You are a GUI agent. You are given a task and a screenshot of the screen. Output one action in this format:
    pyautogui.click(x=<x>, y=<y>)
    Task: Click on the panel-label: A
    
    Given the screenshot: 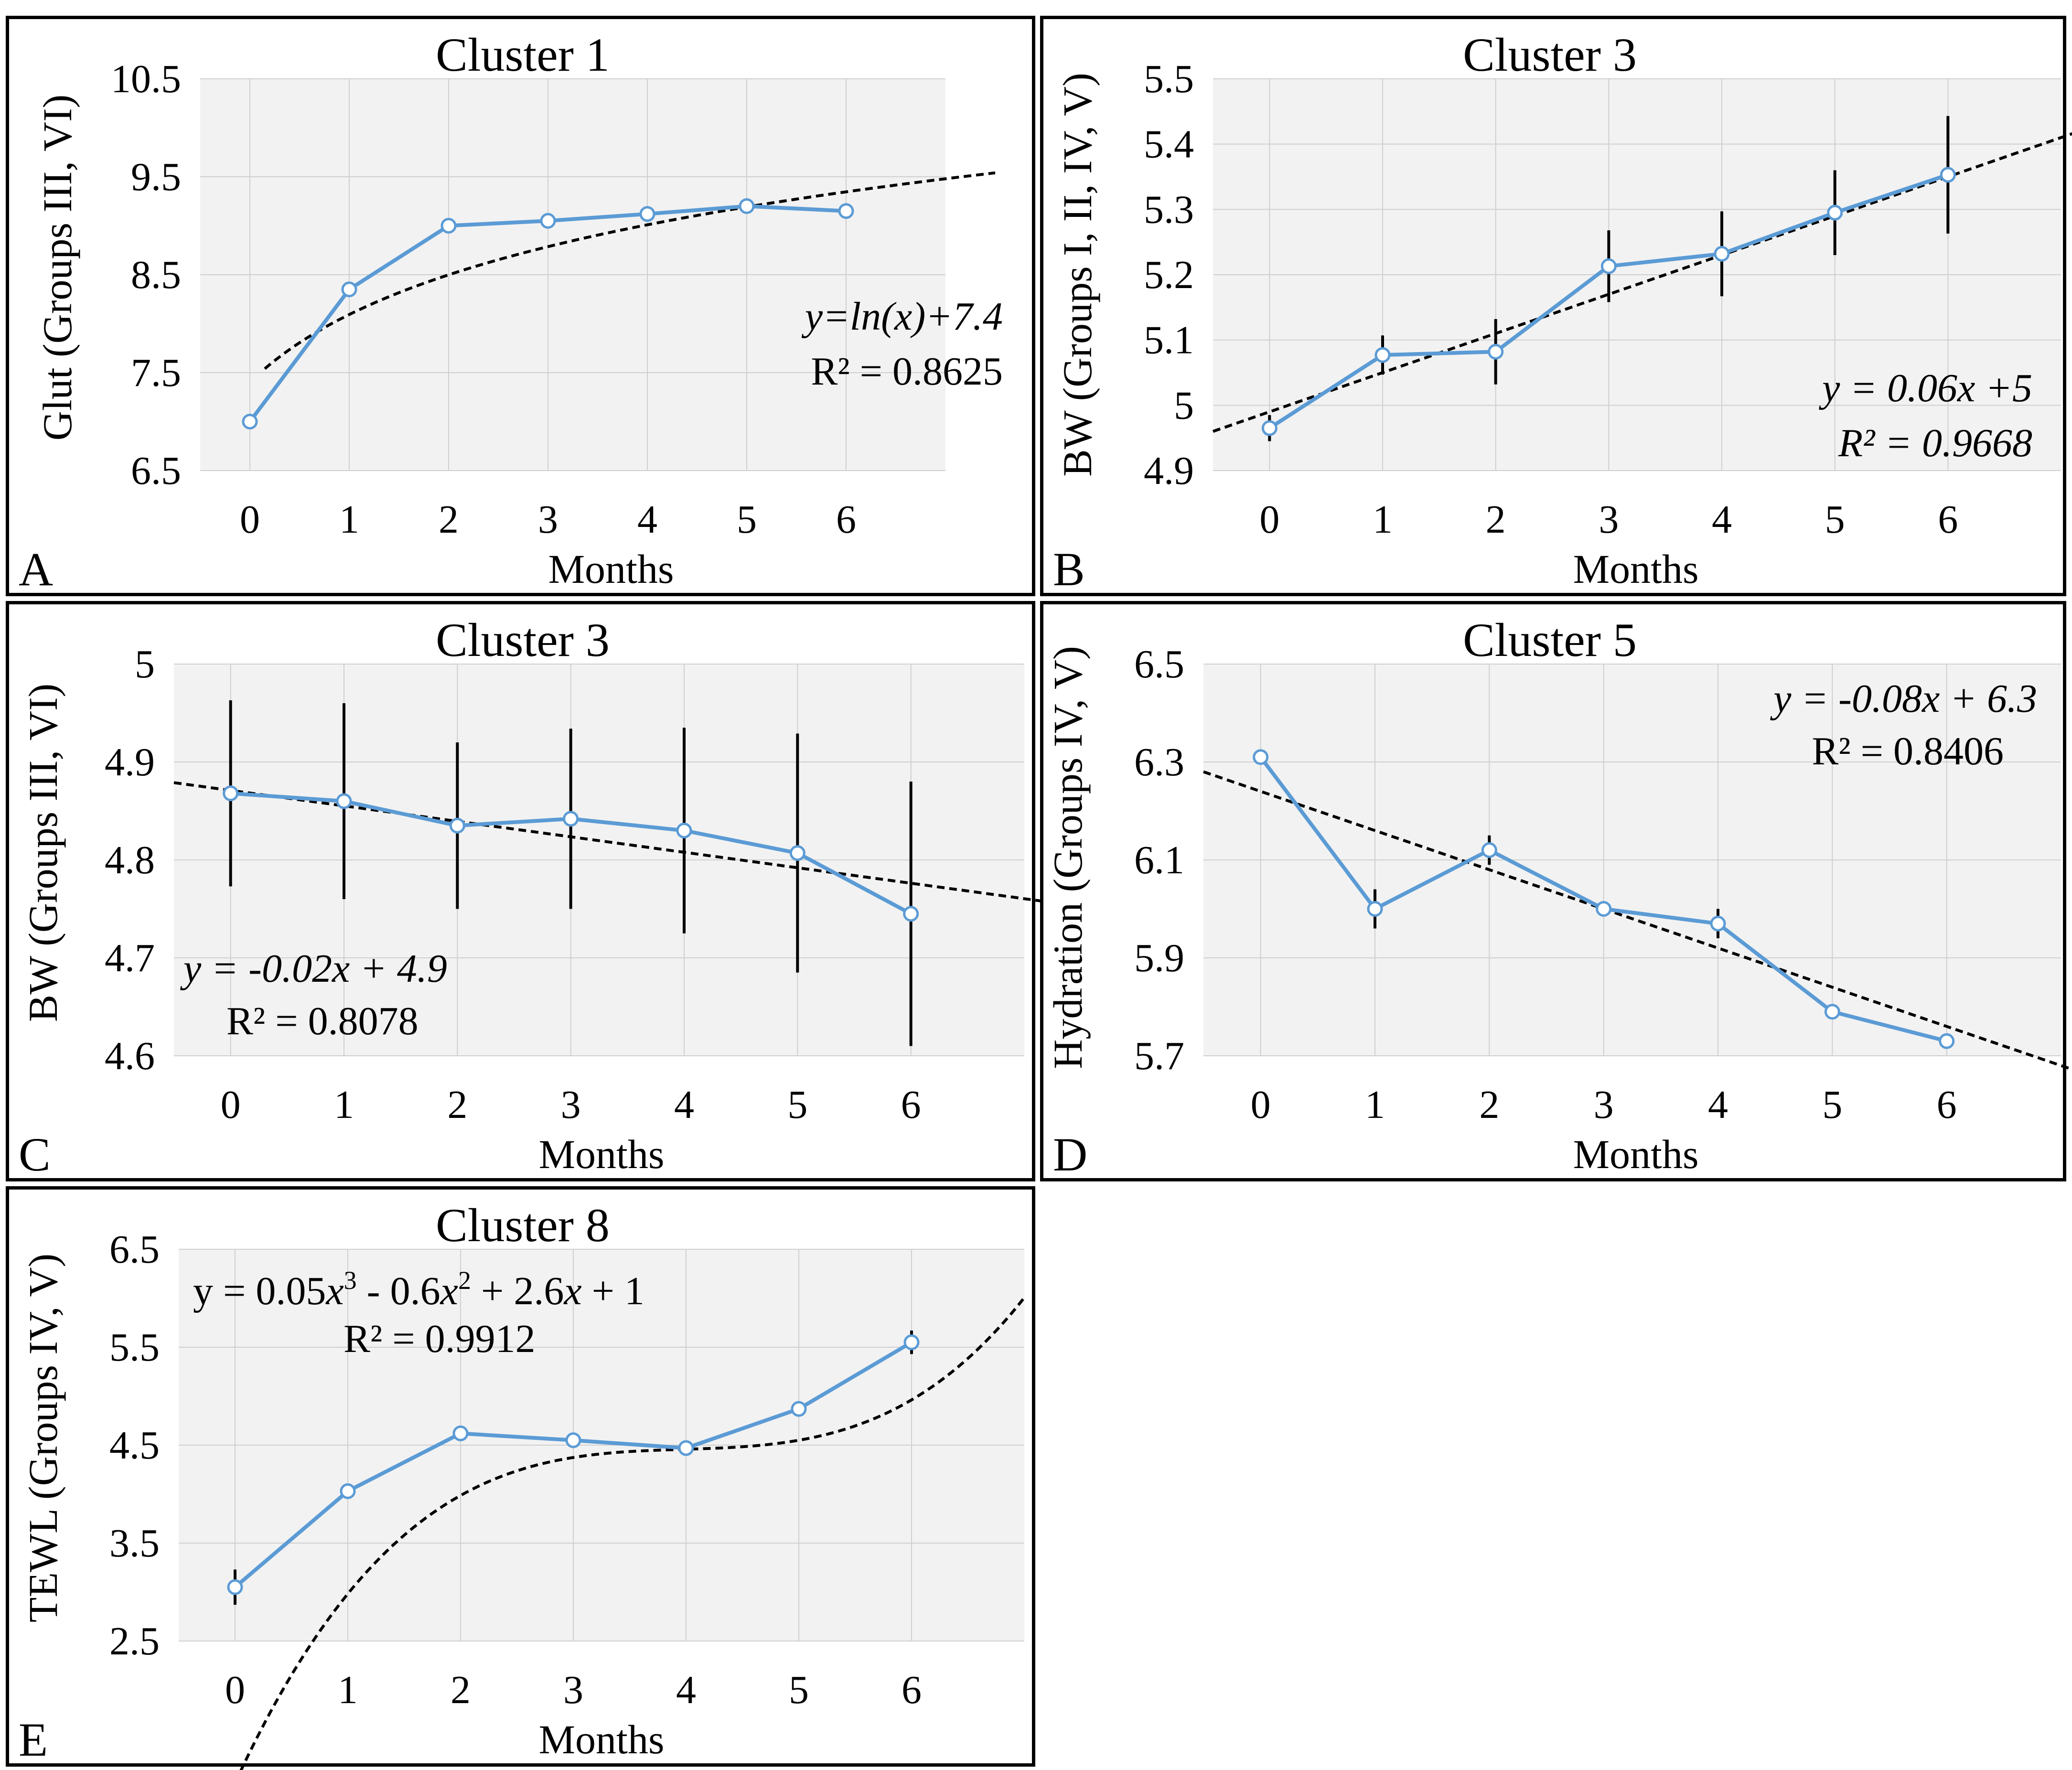 What is the action you would take?
    pyautogui.click(x=36, y=570)
    